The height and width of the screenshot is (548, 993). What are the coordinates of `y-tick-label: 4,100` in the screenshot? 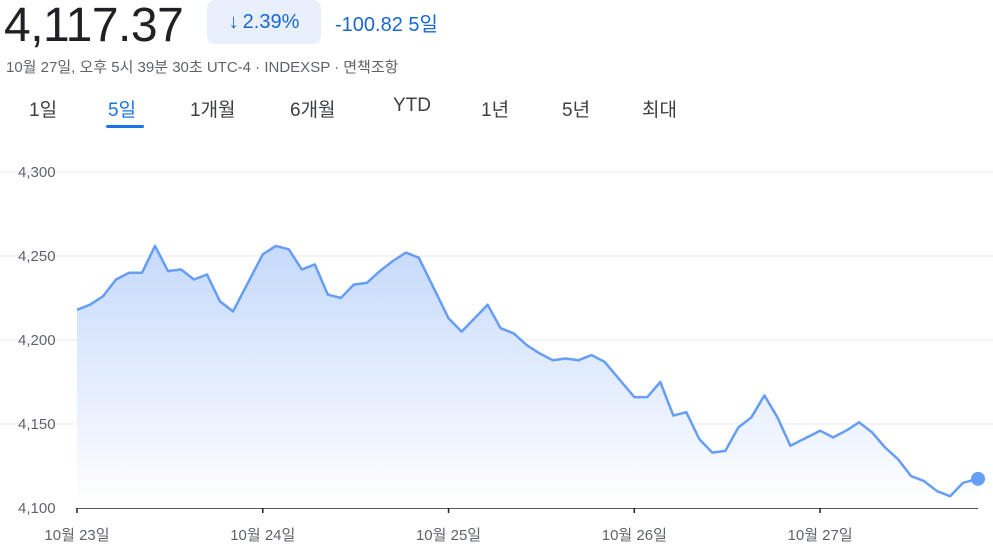 It's located at (37, 508).